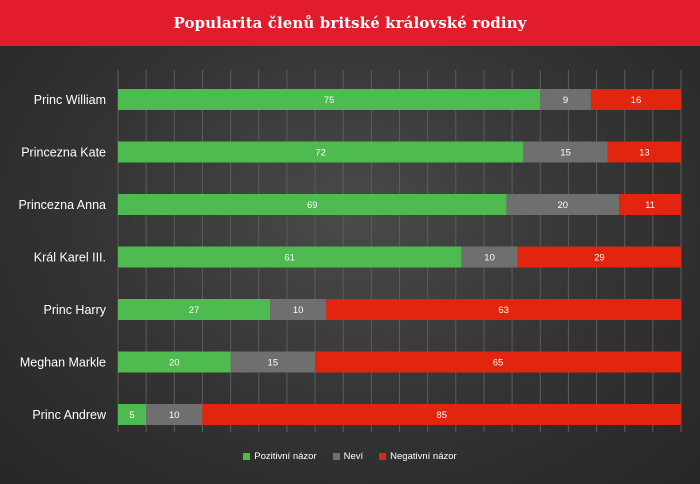  I want to click on category-label: Meghan Markle, so click(63, 363).